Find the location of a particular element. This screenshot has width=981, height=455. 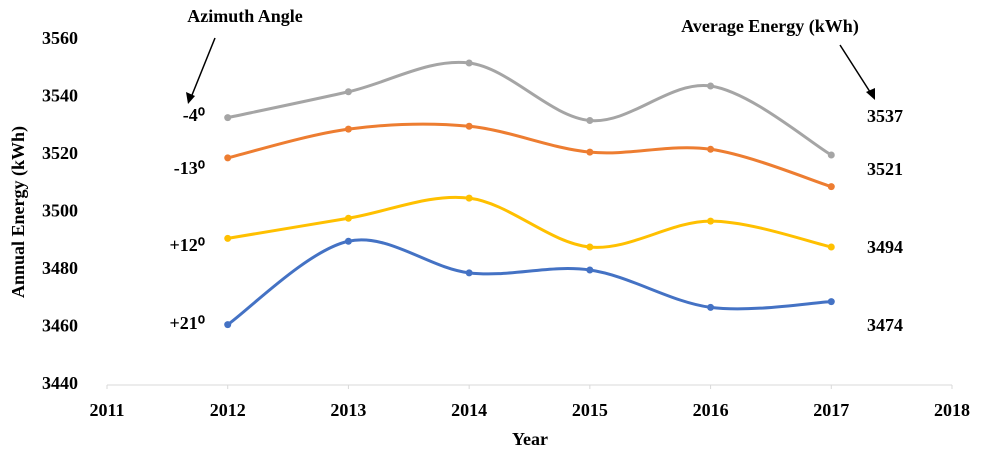

y-tick-label: 3520 is located at coordinates (60, 153).